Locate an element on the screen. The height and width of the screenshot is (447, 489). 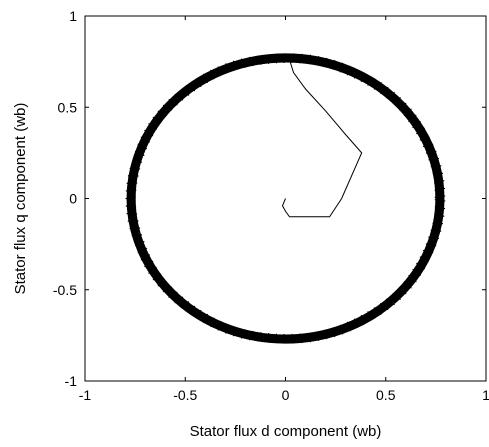
y-tick-label: 1 is located at coordinates (73, 16).